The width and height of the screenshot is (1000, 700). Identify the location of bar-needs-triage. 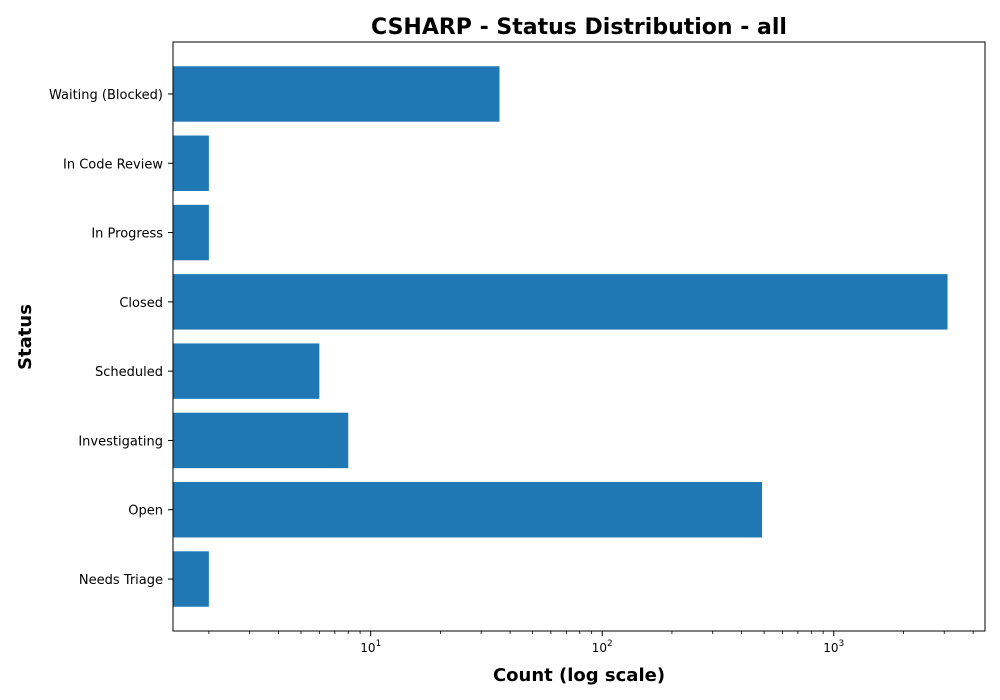
(191, 579).